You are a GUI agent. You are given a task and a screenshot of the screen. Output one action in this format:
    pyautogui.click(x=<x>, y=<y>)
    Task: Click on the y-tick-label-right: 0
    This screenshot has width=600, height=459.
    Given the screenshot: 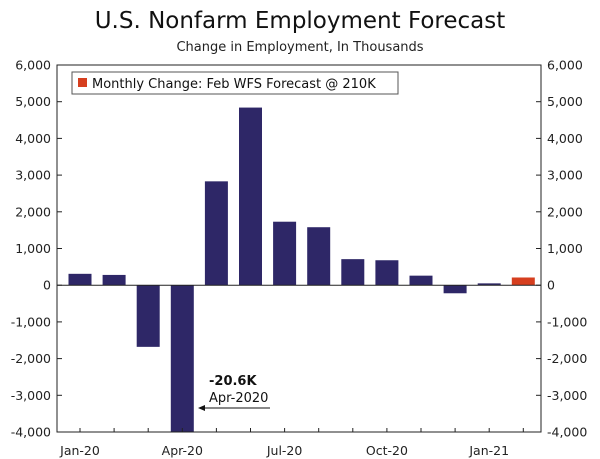 What is the action you would take?
    pyautogui.click(x=551, y=285)
    